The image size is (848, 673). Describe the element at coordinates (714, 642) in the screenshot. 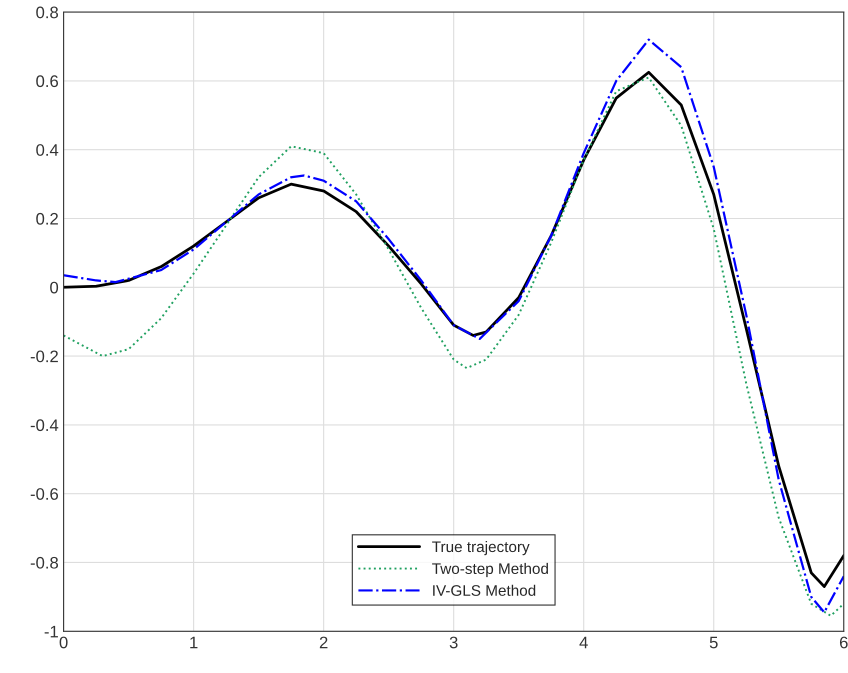

I see `x-tick-label: 5` at that location.